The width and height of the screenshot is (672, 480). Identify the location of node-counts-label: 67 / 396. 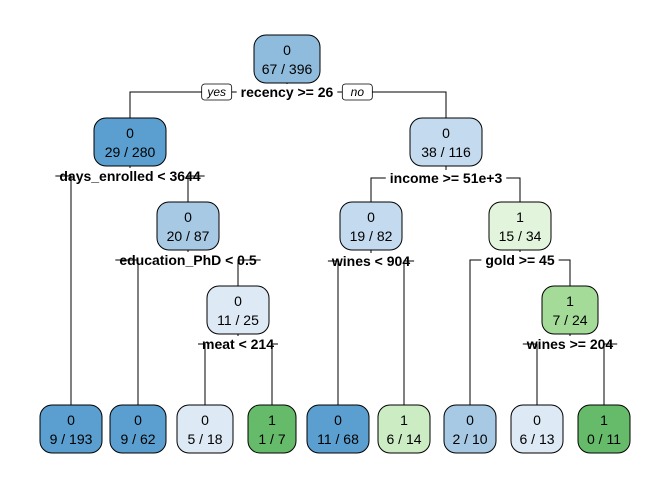
(287, 69).